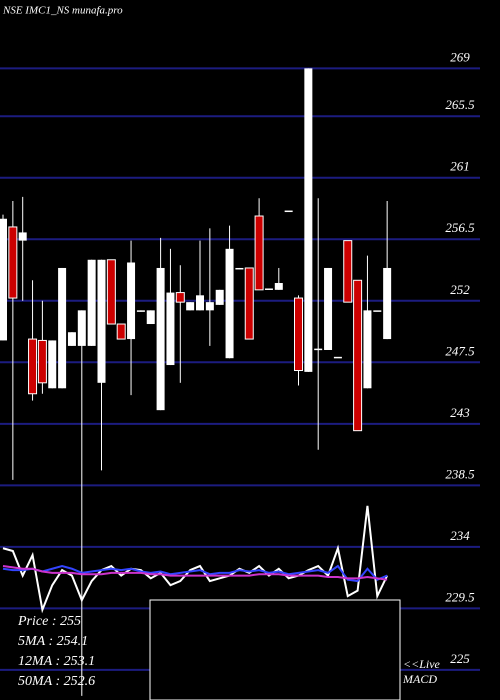 Image resolution: width=500 pixels, height=700 pixels. Describe the element at coordinates (460, 104) in the screenshot. I see `y-tick-label: 265.5` at that location.